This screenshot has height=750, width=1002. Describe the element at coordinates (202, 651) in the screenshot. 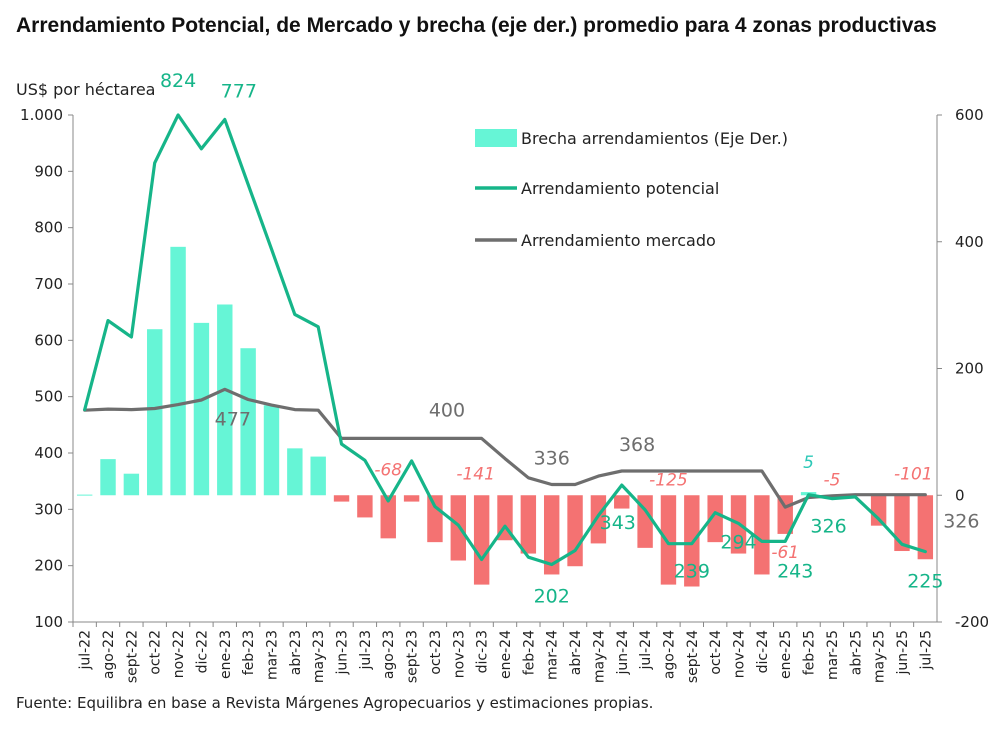

I see `x-tick-label: dic-22` at that location.